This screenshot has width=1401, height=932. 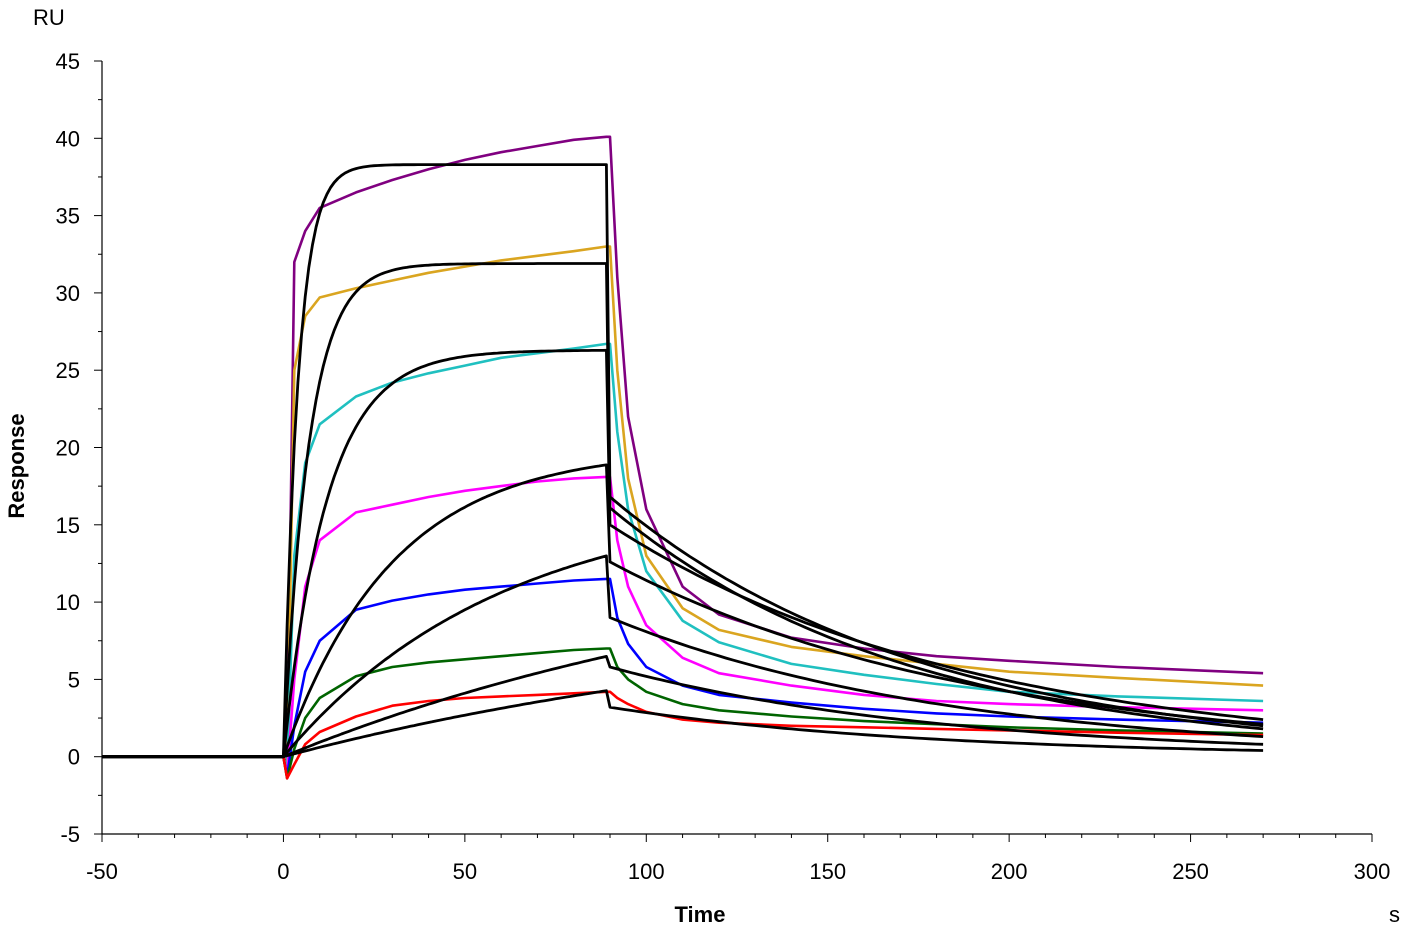 What do you see at coordinates (283, 871) in the screenshot?
I see `x-tick-label: 0` at bounding box center [283, 871].